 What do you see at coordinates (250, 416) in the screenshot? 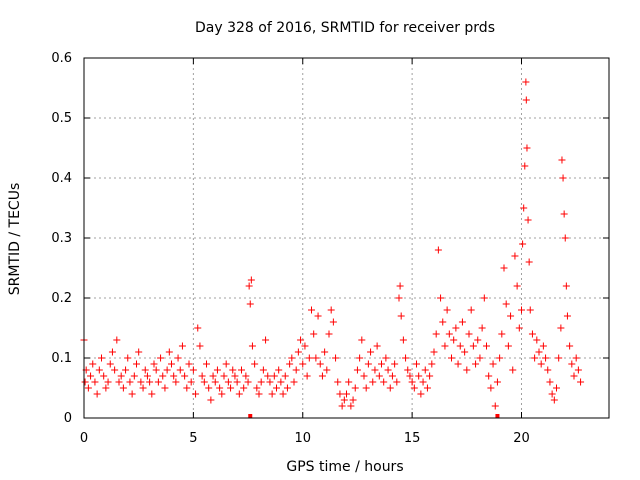
I see `baseline-marker` at bounding box center [250, 416].